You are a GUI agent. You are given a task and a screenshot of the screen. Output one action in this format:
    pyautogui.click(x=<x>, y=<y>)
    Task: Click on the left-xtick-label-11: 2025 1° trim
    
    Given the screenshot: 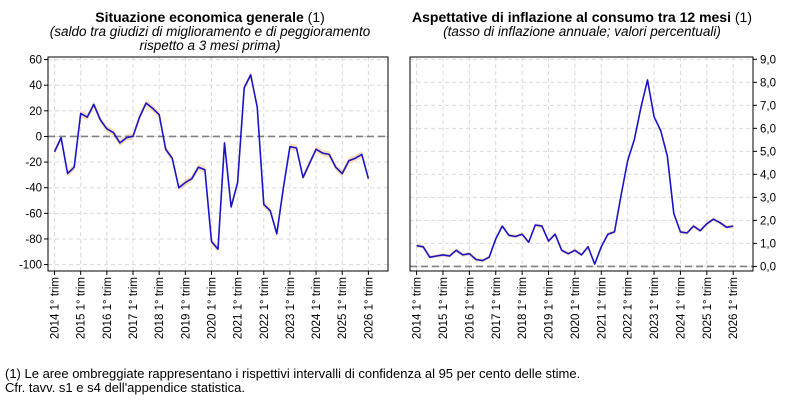 What is the action you would take?
    pyautogui.click(x=343, y=308)
    